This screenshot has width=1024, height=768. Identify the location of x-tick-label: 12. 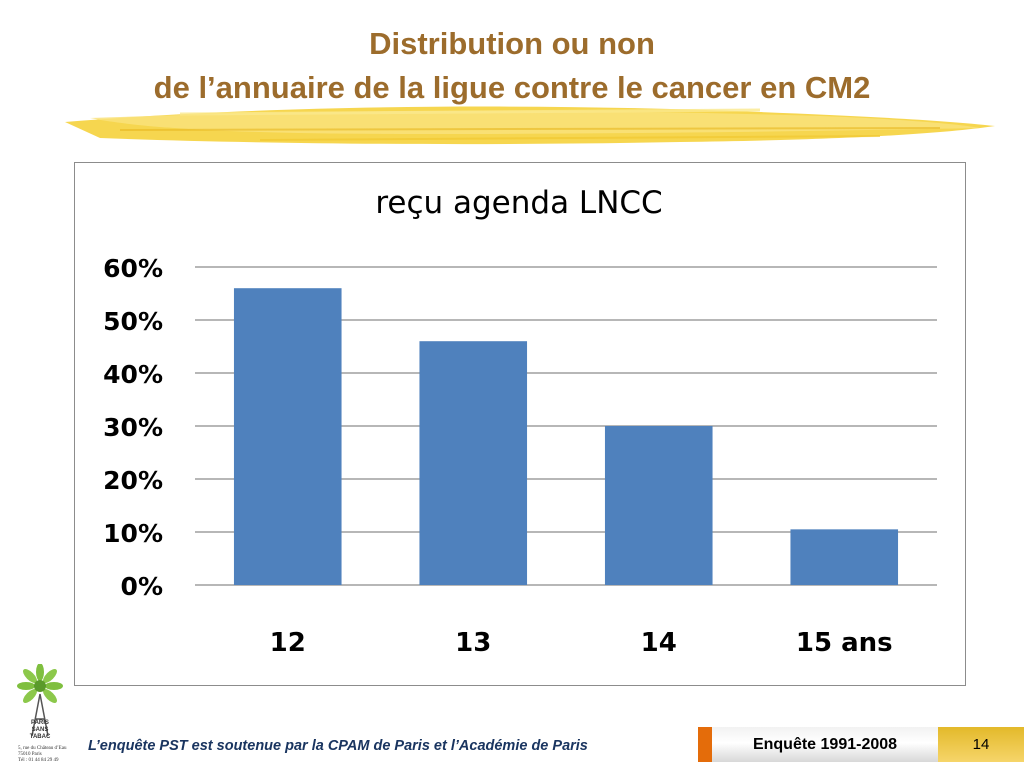
(288, 643).